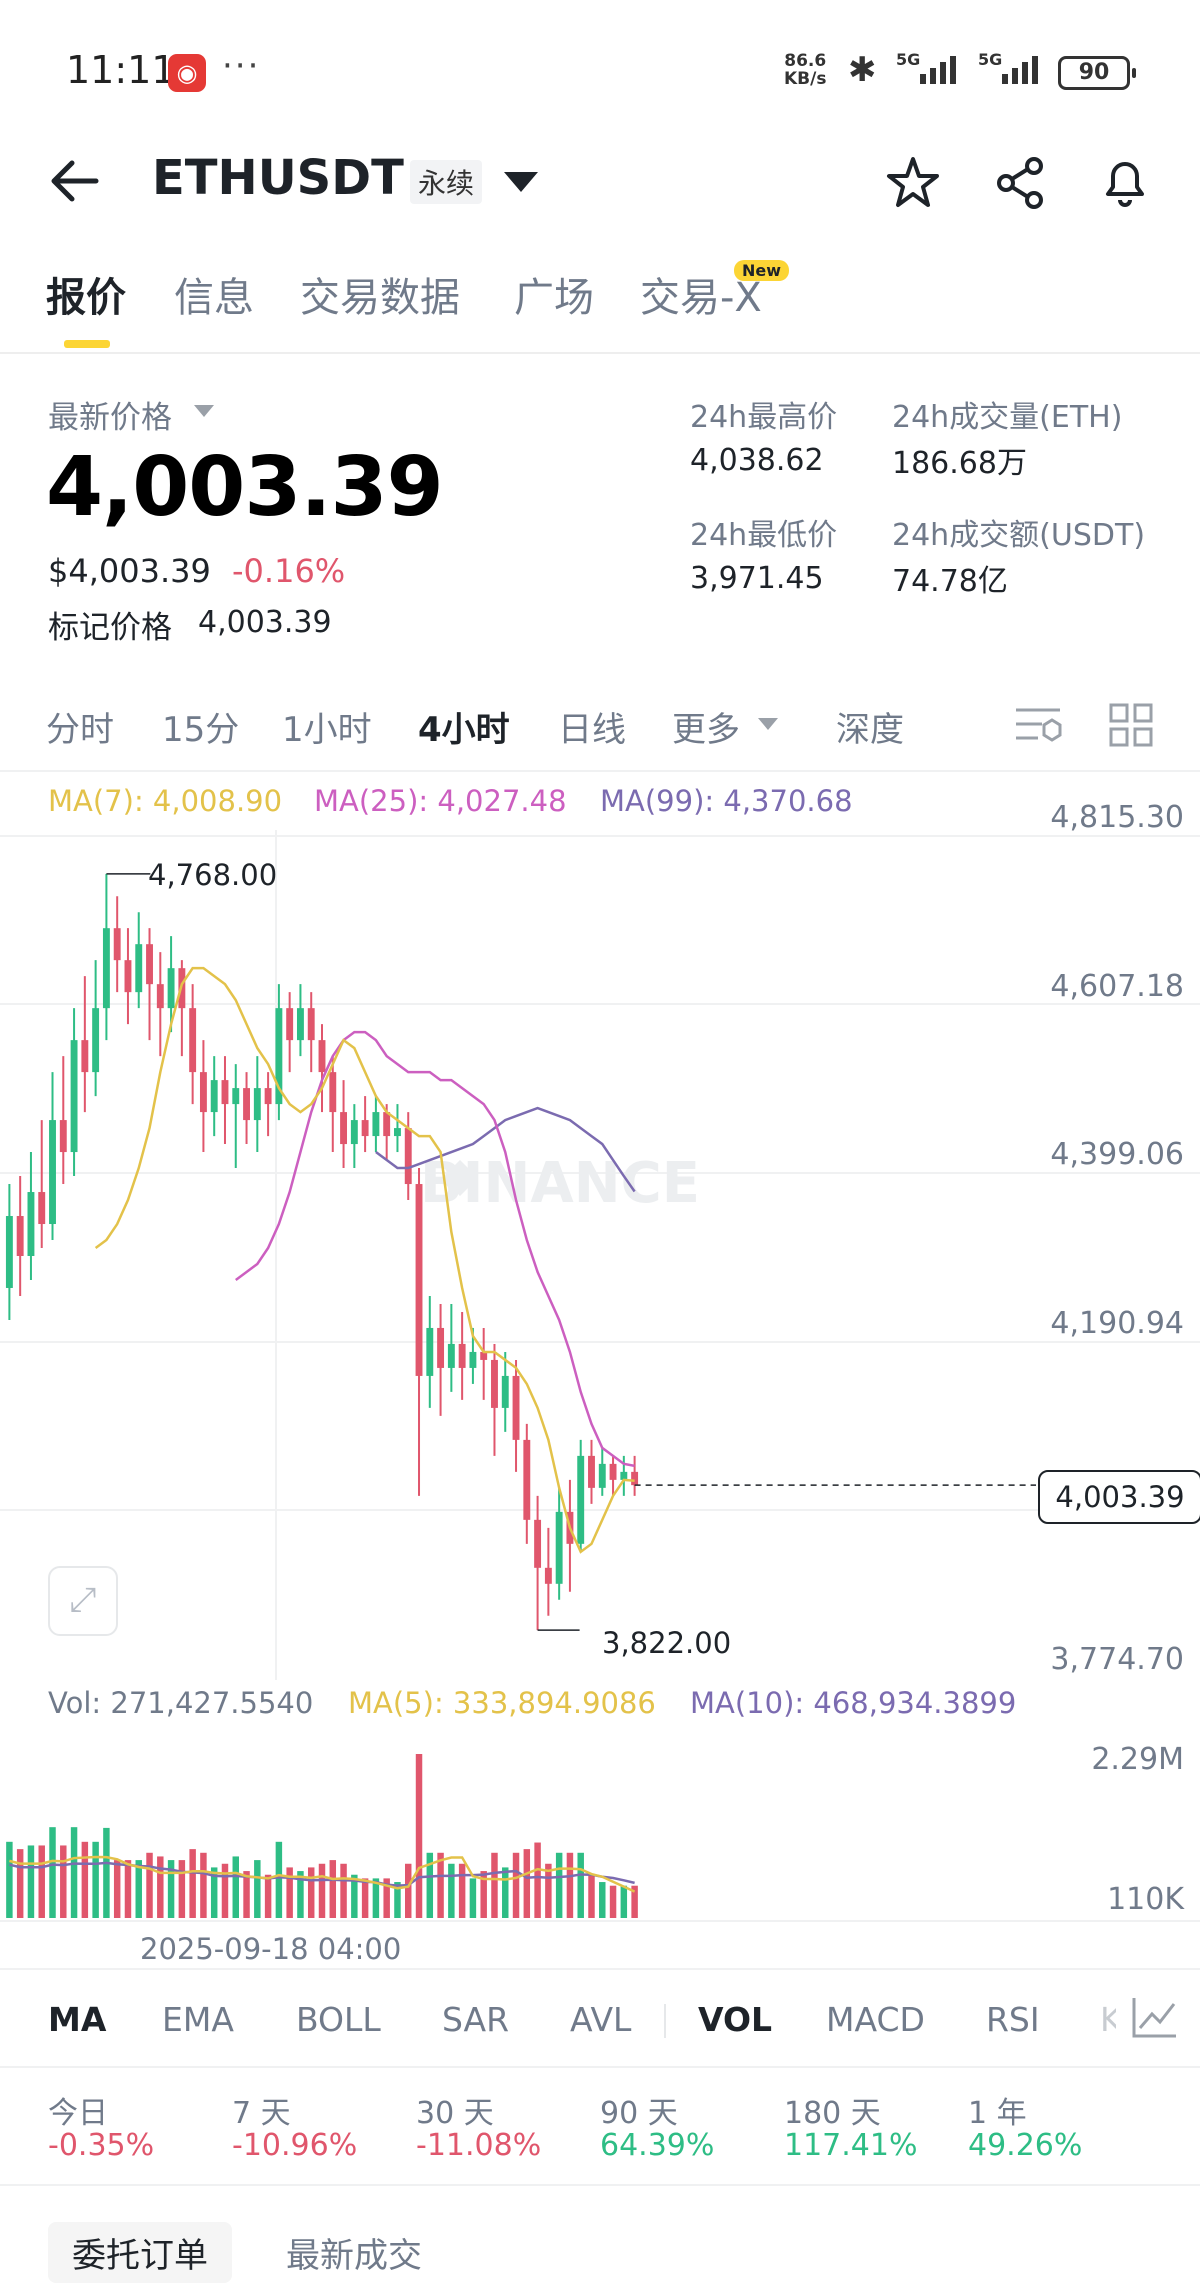 The width and height of the screenshot is (1200, 2283). Describe the element at coordinates (1097, 73) in the screenshot. I see `battery-icon: 90` at that location.